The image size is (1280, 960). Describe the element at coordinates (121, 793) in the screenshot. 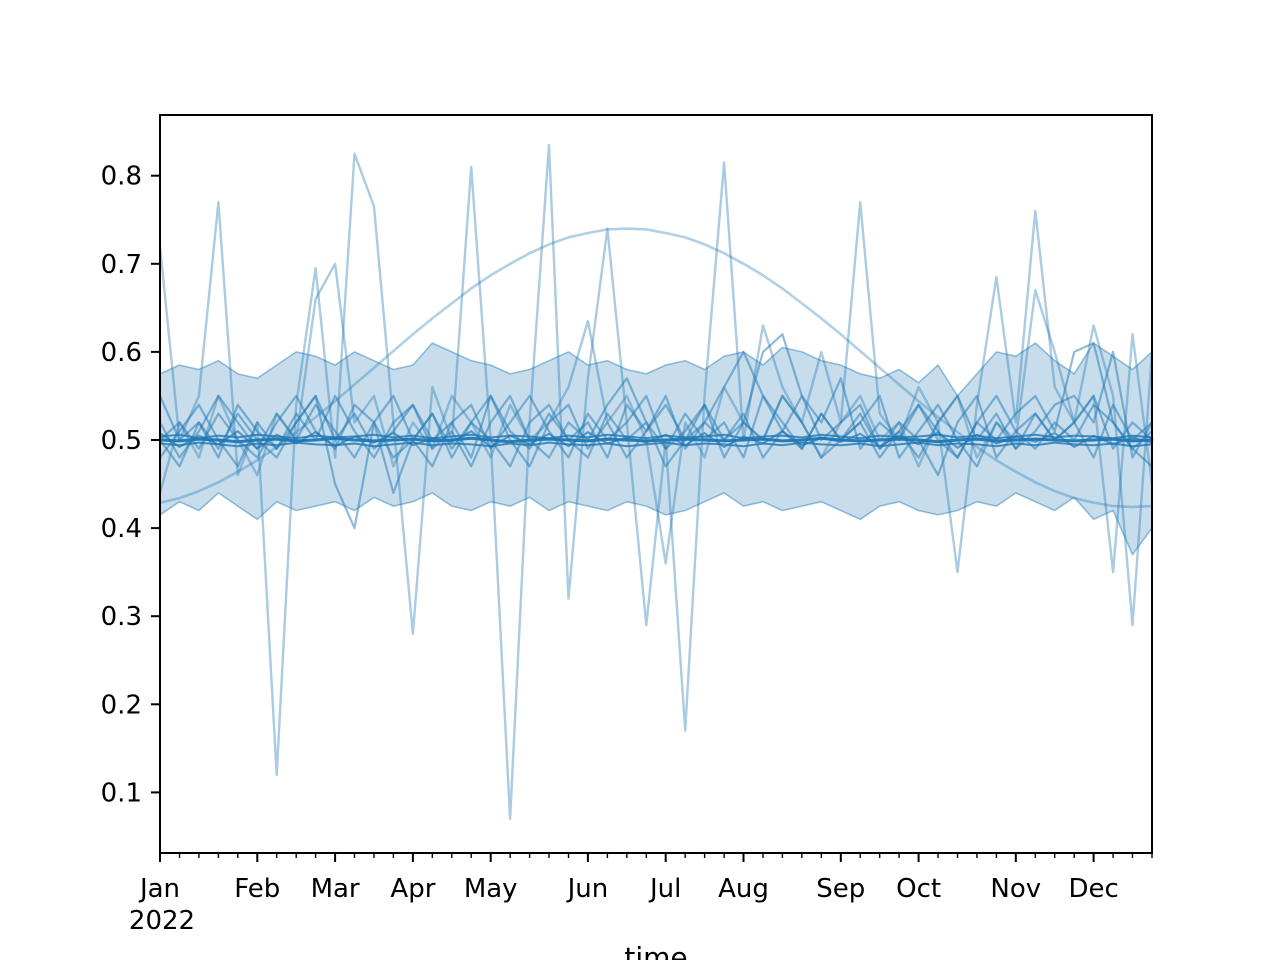

I see `y-tick-label: 0.1` at that location.